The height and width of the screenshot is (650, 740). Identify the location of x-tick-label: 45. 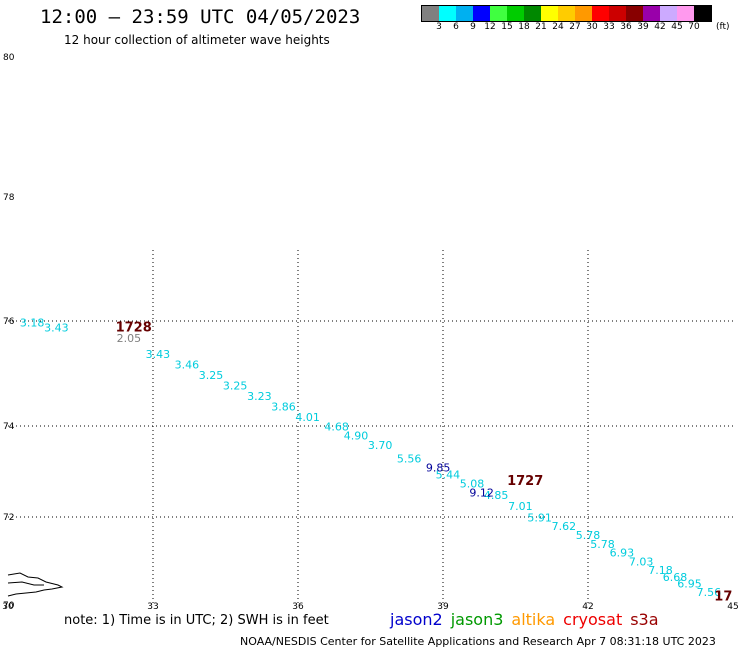
(732, 607).